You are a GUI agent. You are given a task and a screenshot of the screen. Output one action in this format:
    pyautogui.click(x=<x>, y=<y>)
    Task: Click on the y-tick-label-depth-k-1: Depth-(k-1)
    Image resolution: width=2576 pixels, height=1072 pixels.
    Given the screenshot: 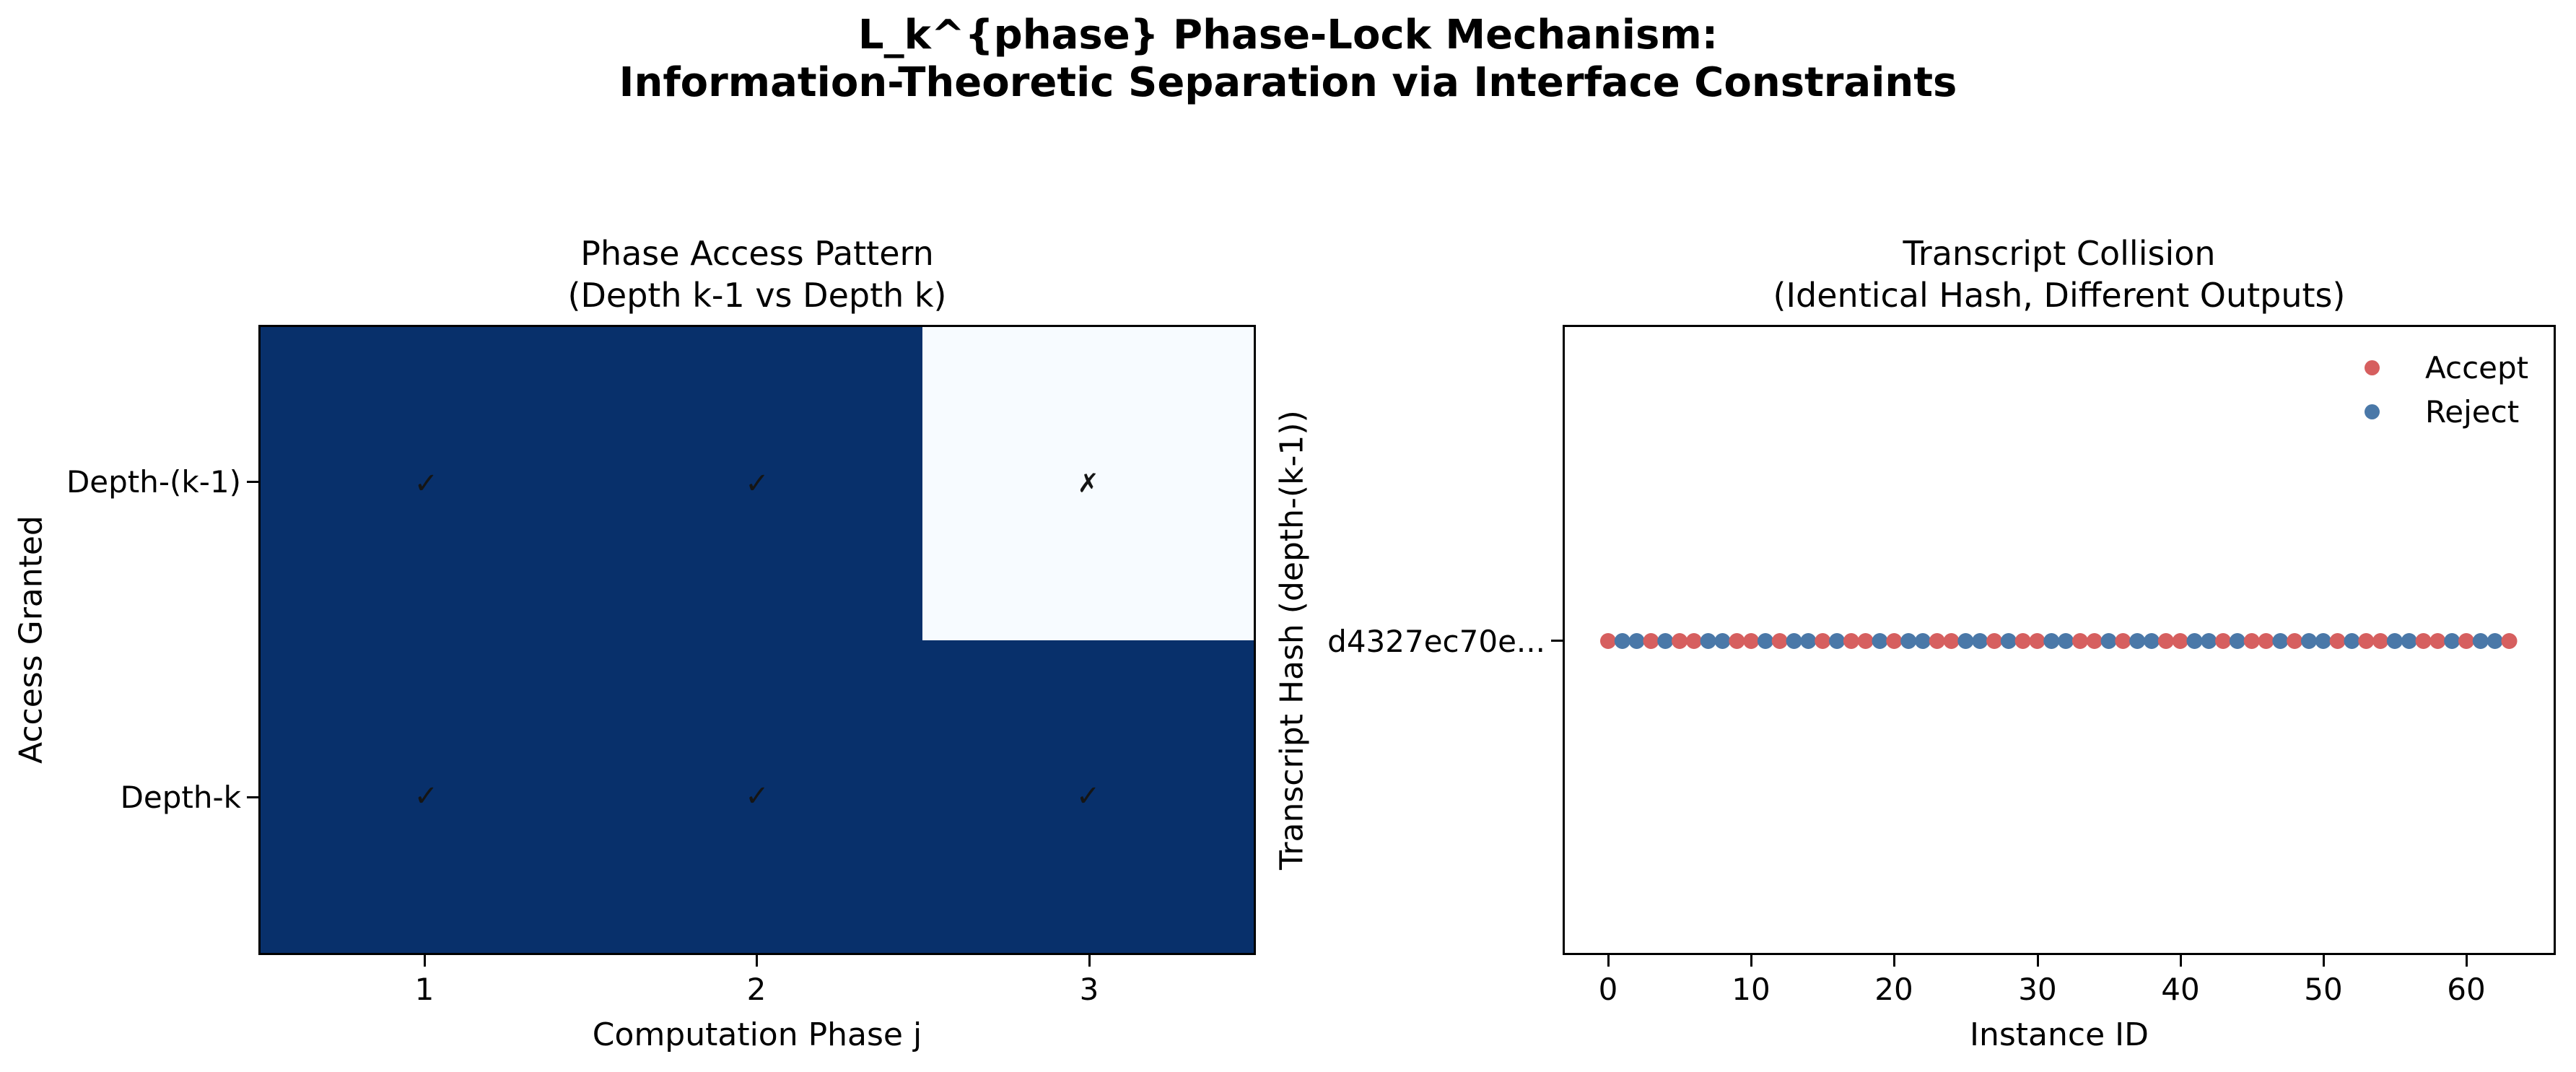 What is the action you would take?
    pyautogui.click(x=153, y=482)
    